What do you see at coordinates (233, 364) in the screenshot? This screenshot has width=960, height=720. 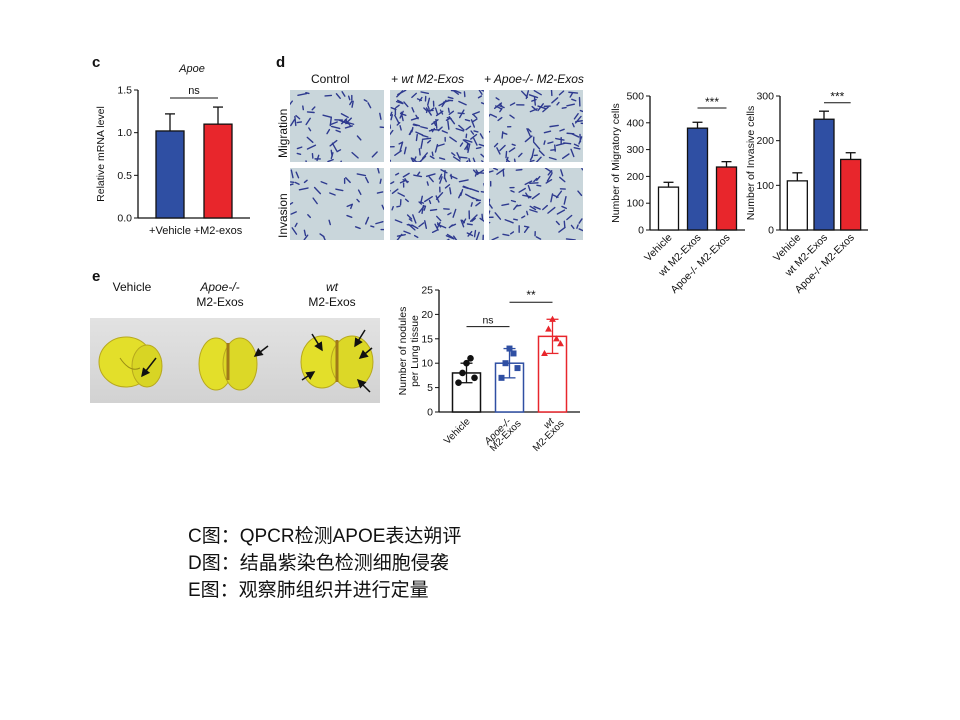 I see `lung-specimen-apoe` at bounding box center [233, 364].